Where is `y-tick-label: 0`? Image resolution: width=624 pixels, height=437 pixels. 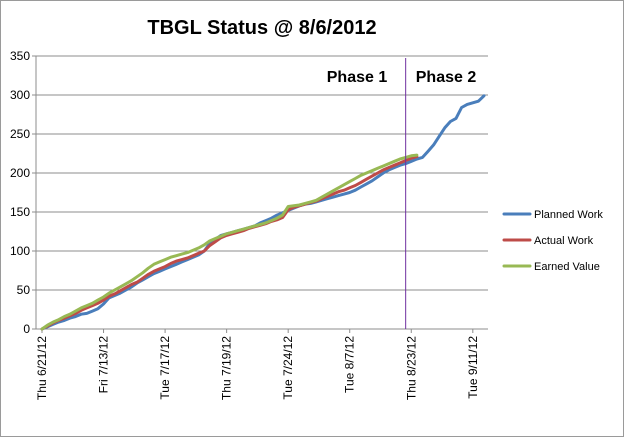
y-tick-label: 0 is located at coordinates (26, 329).